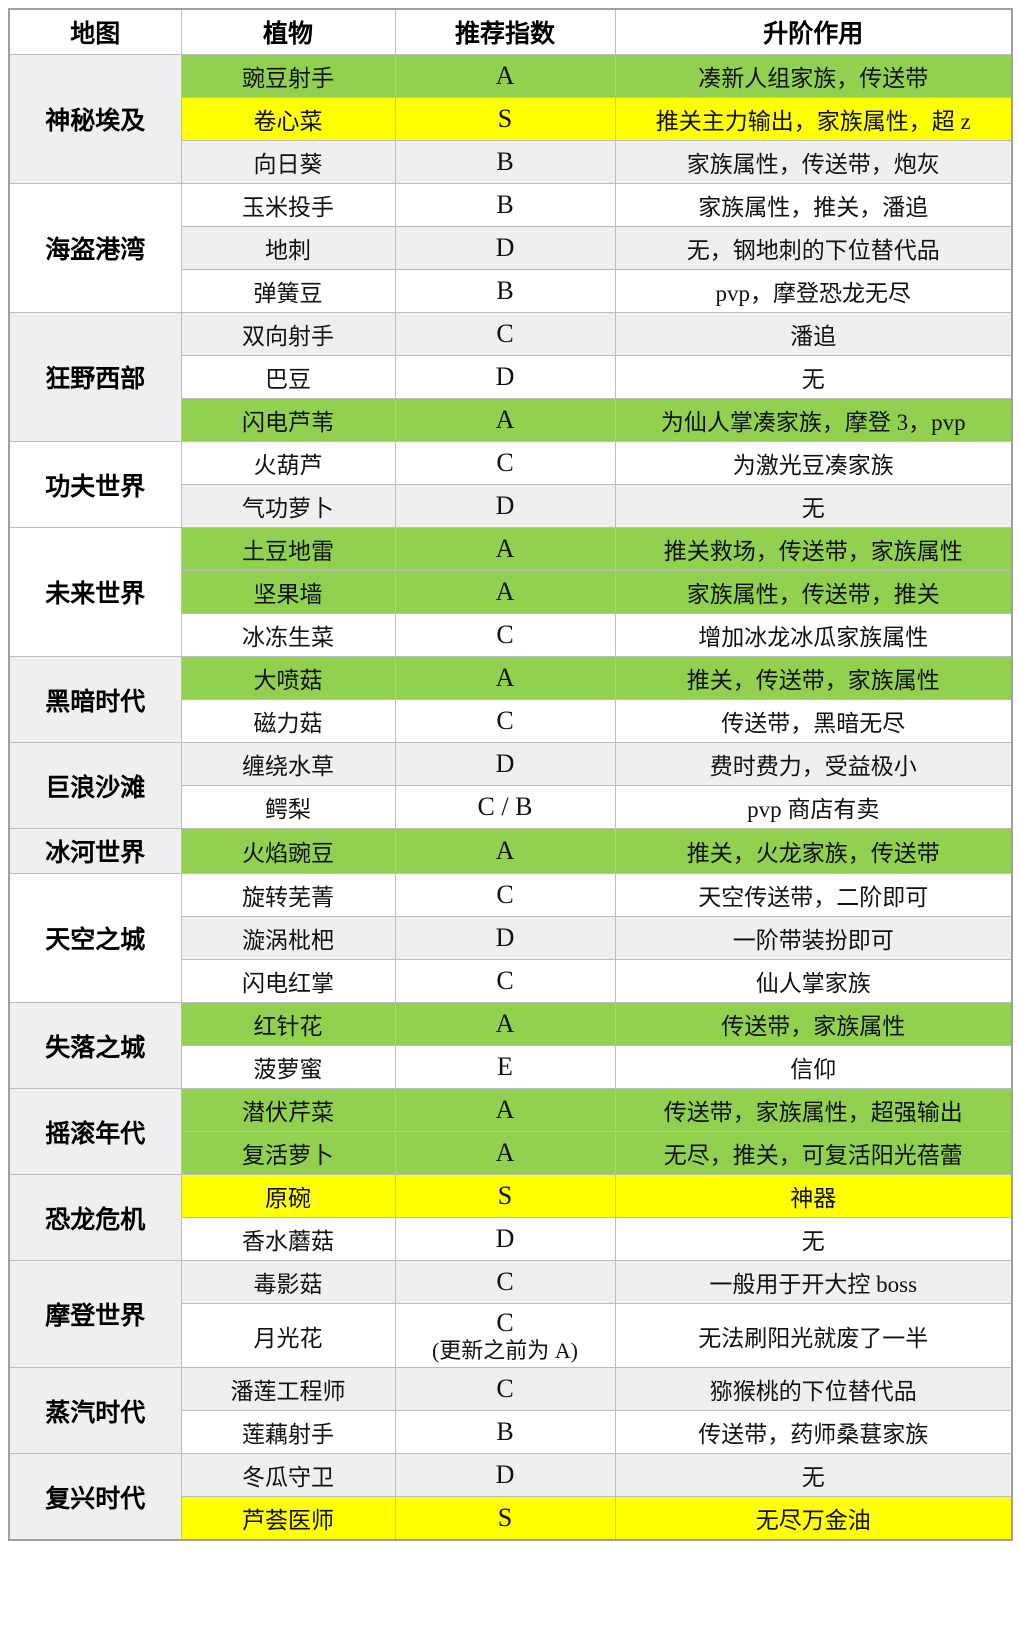 Image resolution: width=1019 pixels, height=1627 pixels. Describe the element at coordinates (288, 334) in the screenshot. I see `plant-cell: 双向射手` at that location.